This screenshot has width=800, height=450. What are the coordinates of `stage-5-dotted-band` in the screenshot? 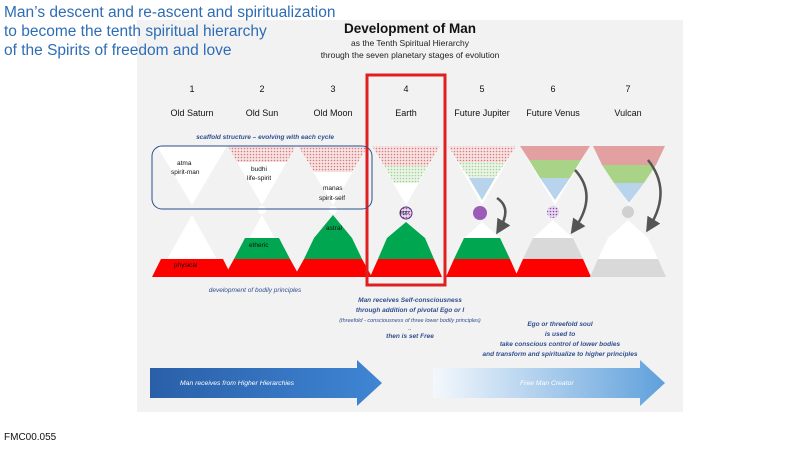 It's located at (482, 154).